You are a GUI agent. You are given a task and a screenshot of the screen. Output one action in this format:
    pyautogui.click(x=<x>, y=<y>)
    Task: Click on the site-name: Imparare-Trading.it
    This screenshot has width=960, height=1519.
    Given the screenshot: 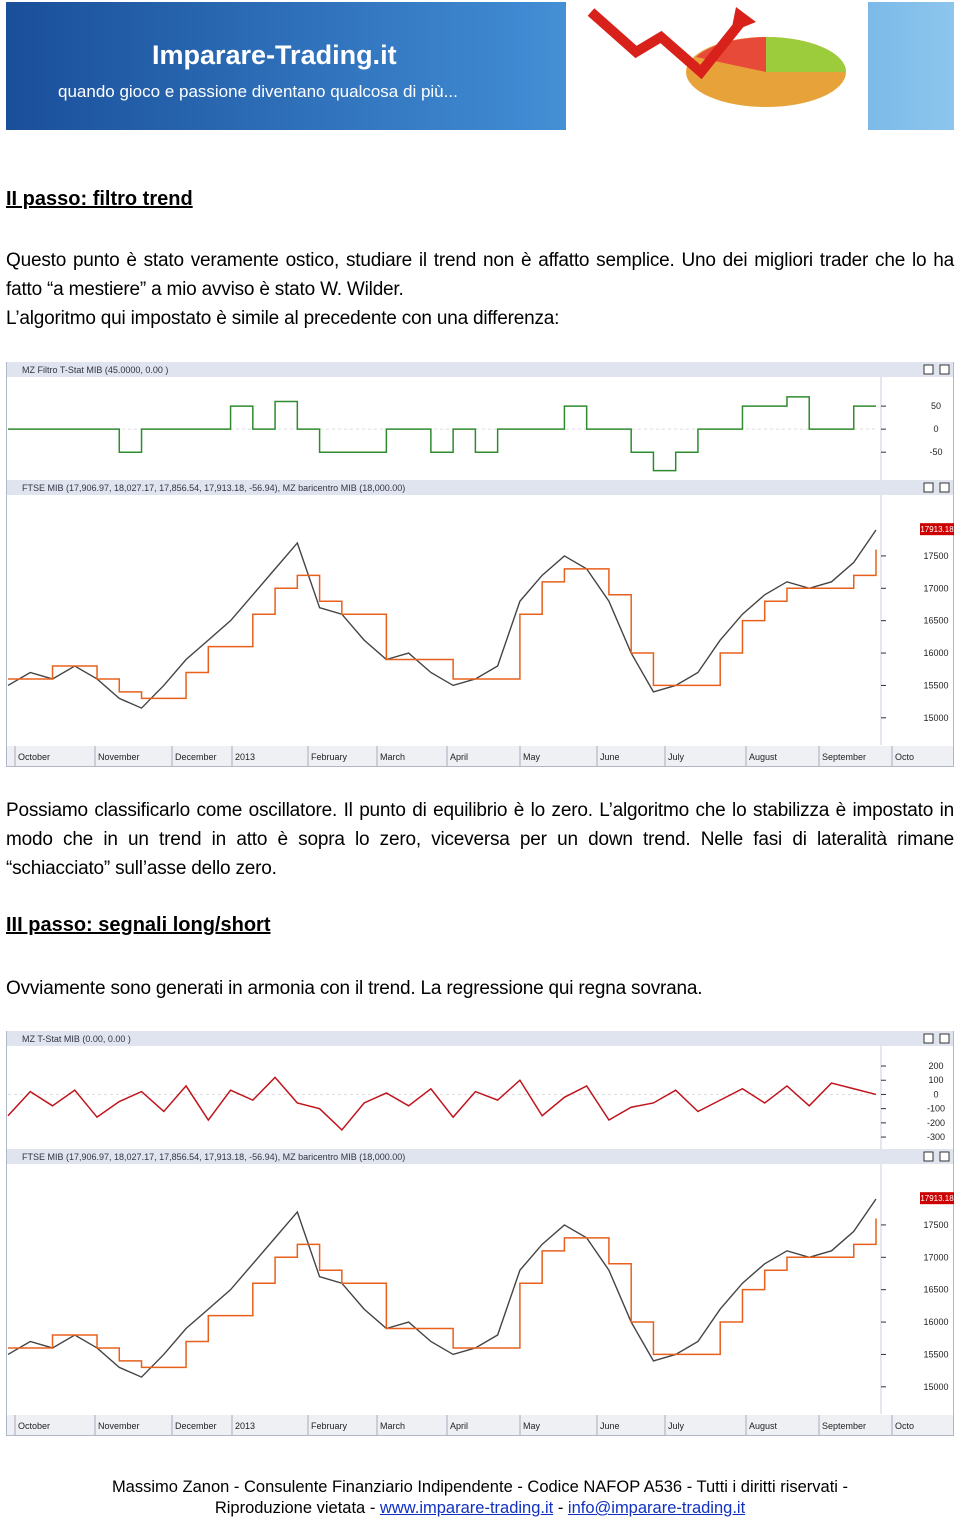 What is the action you would take?
    pyautogui.click(x=274, y=55)
    